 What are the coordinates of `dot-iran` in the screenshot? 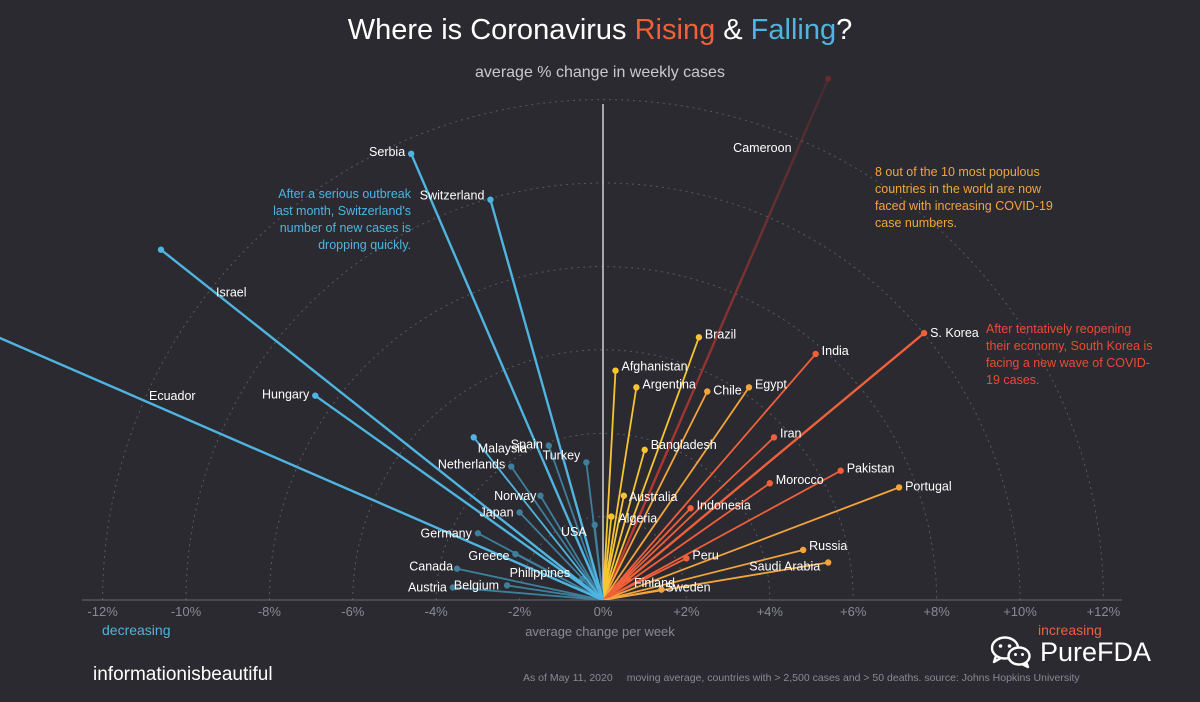 It's located at (774, 437).